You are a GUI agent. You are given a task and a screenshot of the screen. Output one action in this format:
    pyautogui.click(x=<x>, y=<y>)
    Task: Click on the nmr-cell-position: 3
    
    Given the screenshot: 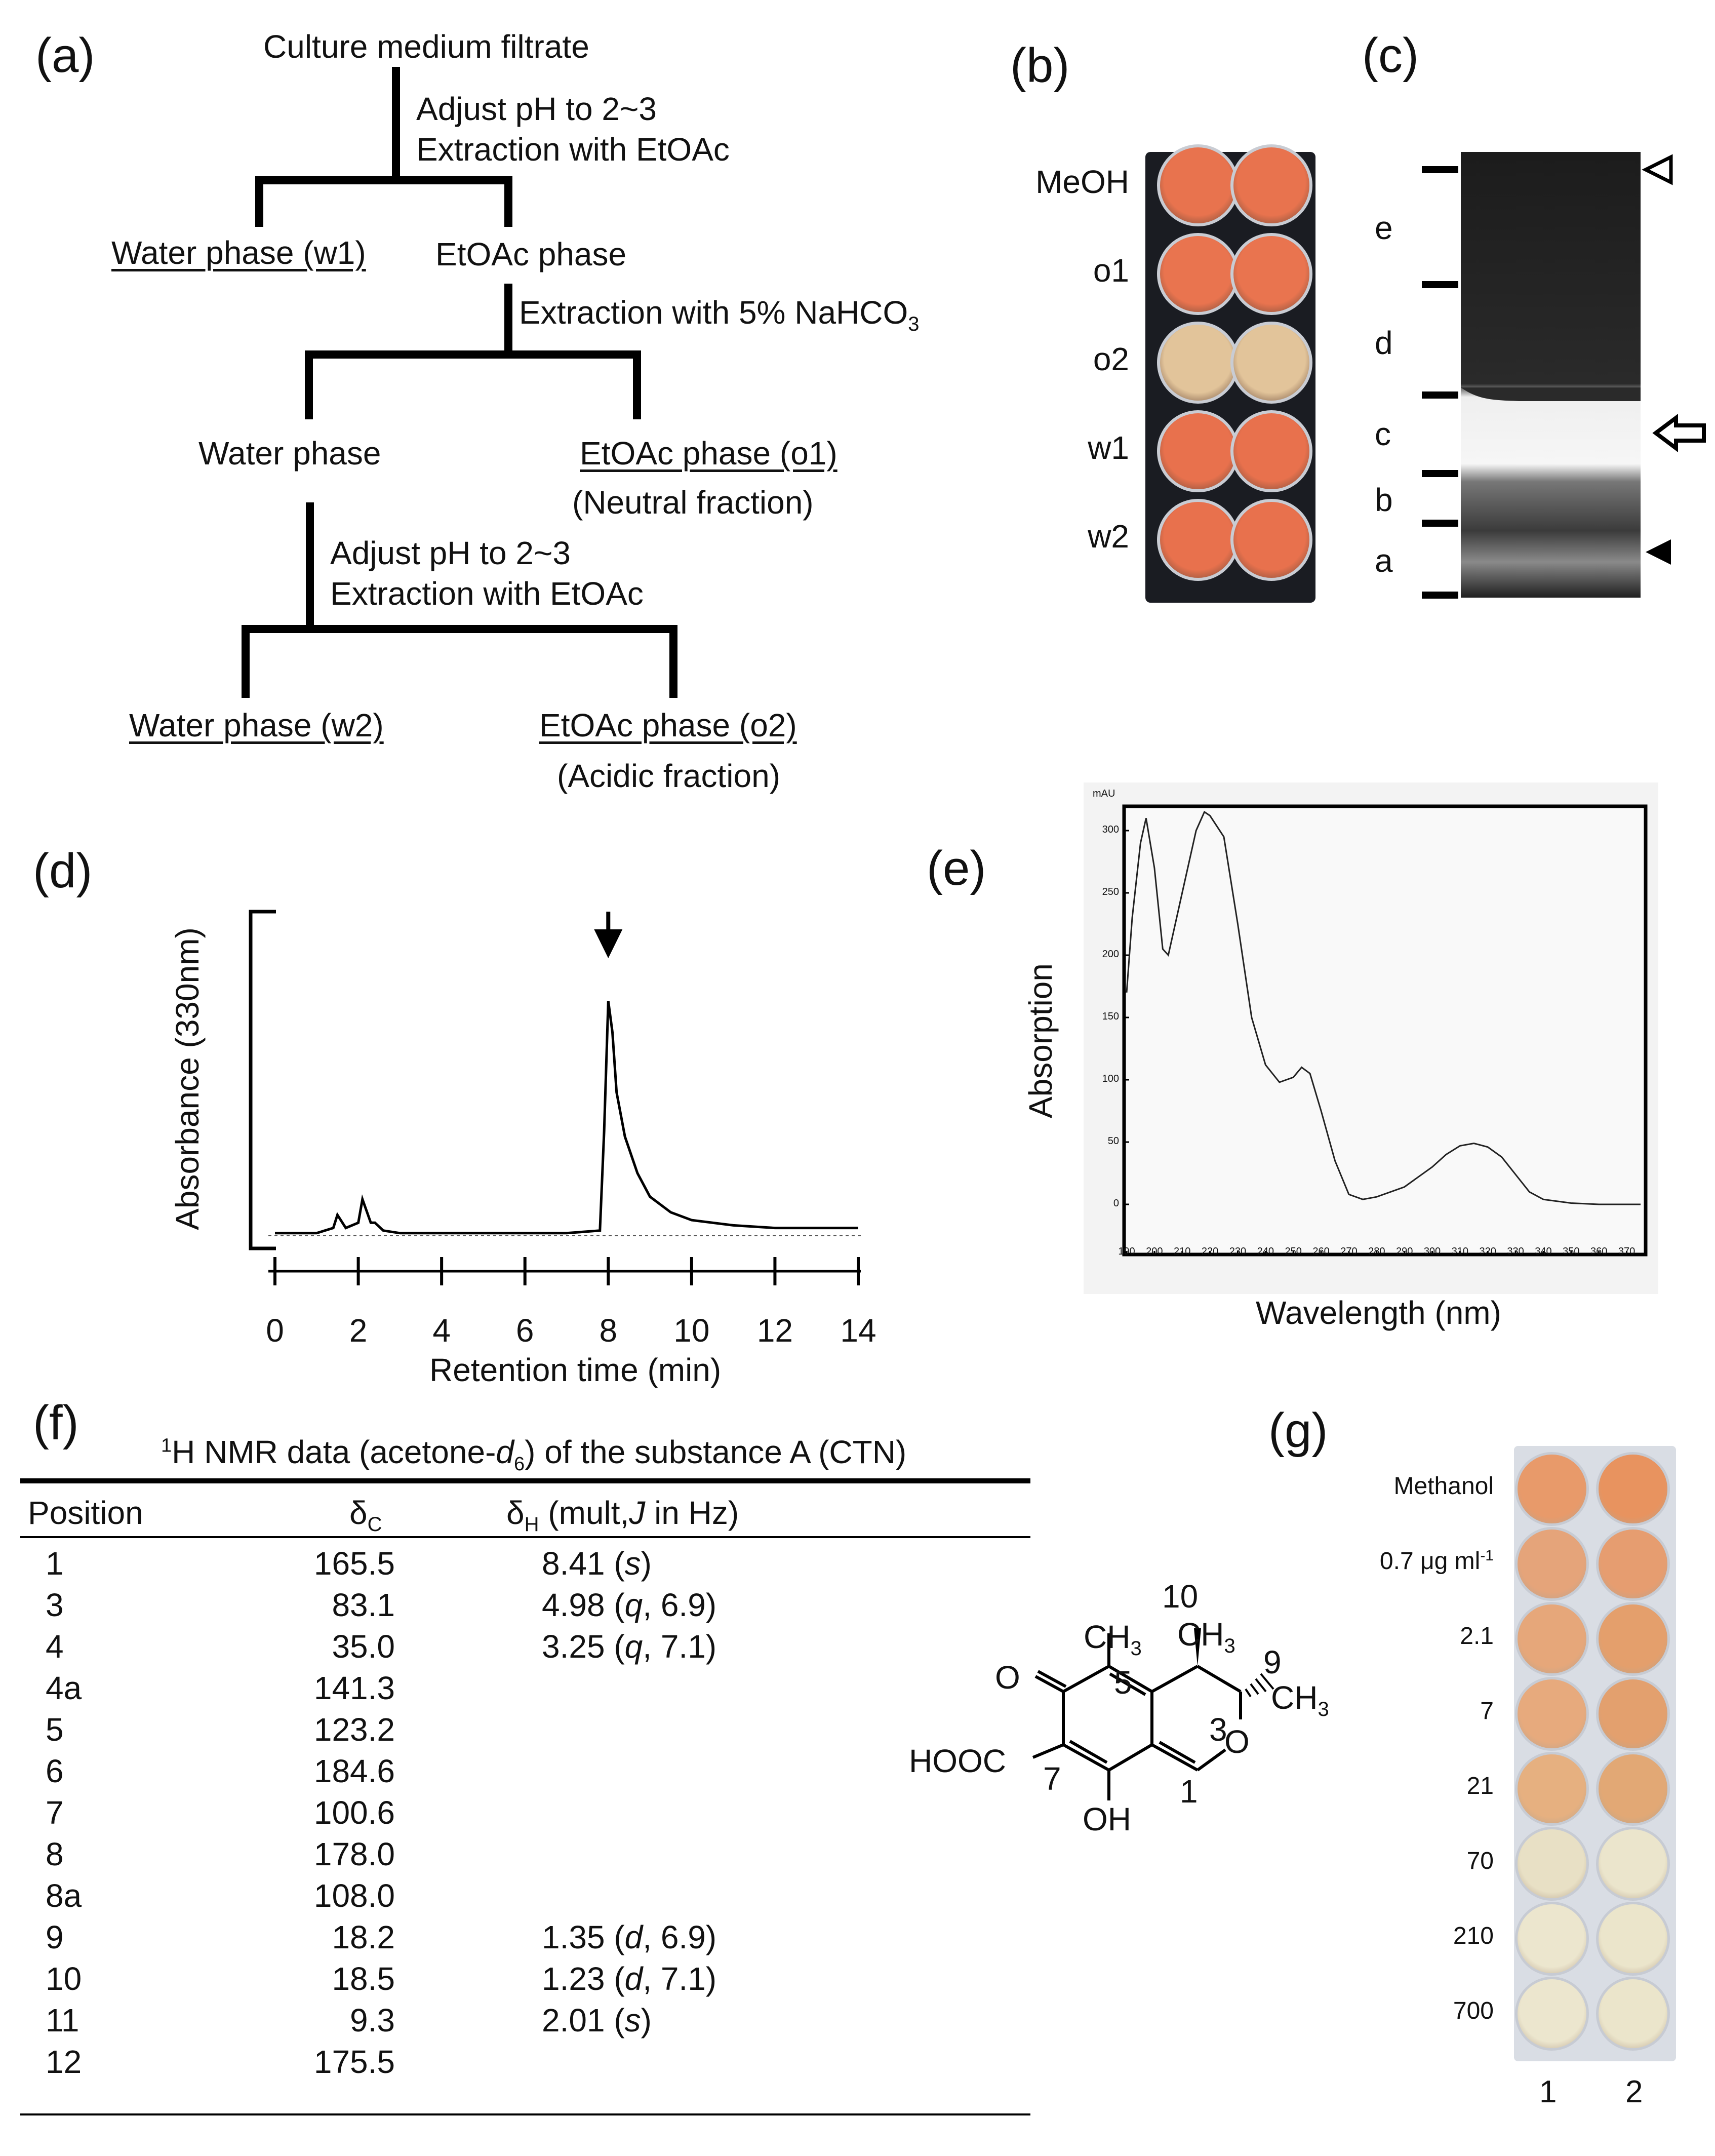 What is the action you would take?
    pyautogui.click(x=55, y=1605)
    